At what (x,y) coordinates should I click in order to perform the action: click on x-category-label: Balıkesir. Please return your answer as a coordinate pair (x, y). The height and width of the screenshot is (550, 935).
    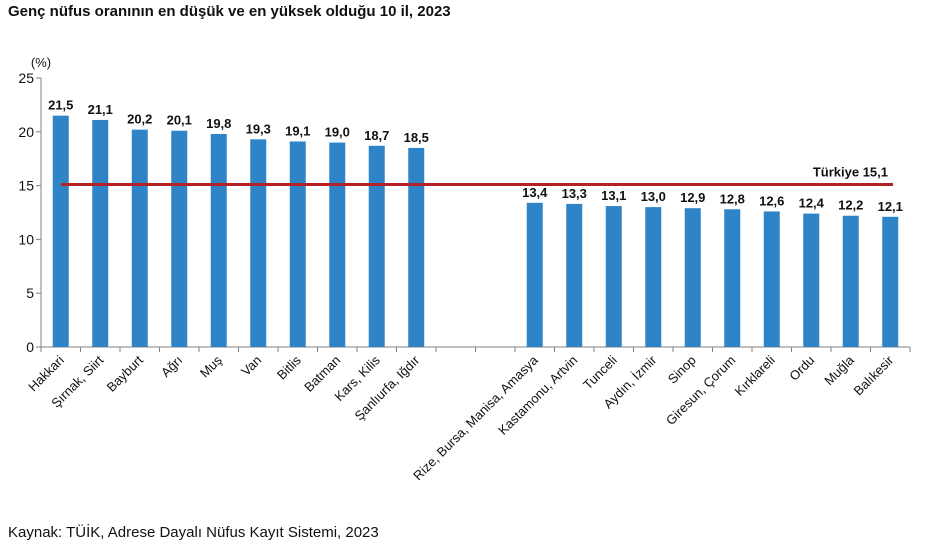
    Looking at the image, I should click on (874, 375).